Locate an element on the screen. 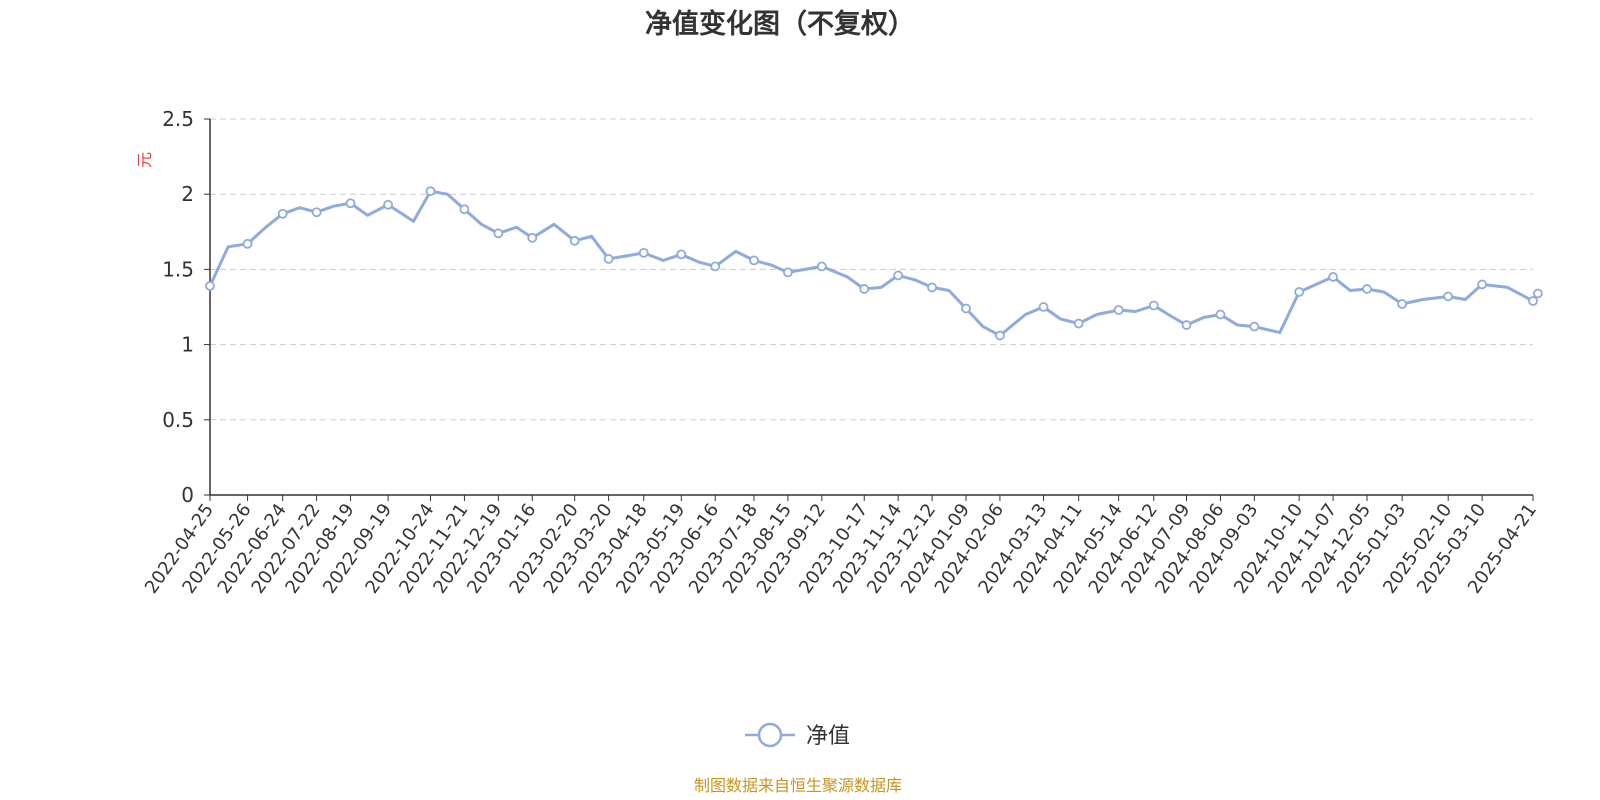 The image size is (1600, 800). legend-label: 净值 is located at coordinates (828, 736).